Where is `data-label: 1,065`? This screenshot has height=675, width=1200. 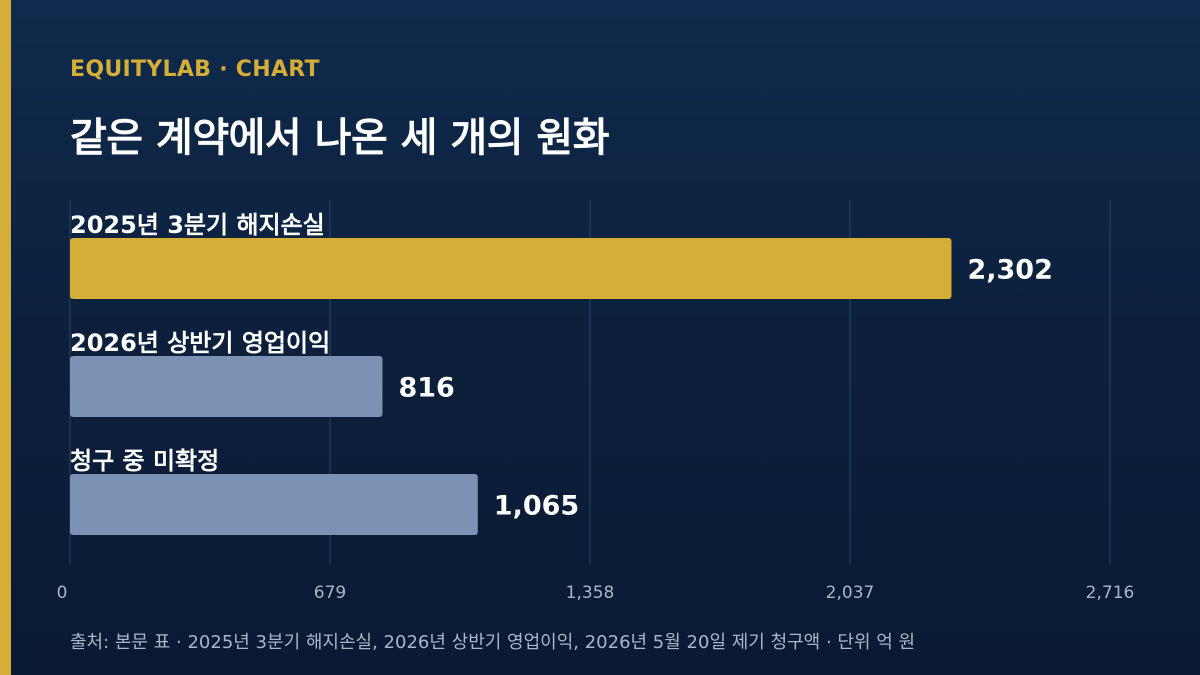
data-label: 1,065 is located at coordinates (536, 506).